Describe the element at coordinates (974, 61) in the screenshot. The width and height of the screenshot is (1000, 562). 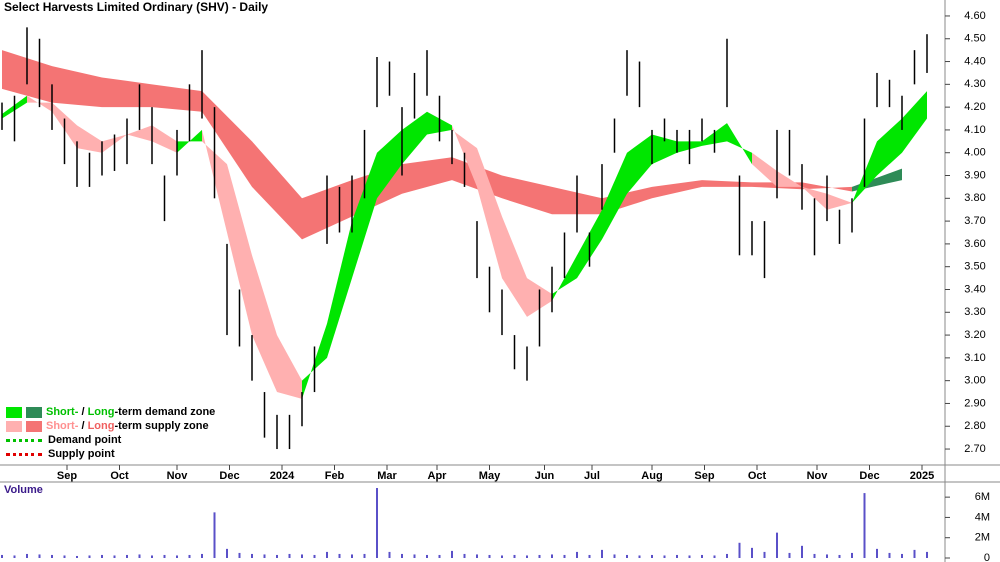
I see `y-tick-label: 4.40` at that location.